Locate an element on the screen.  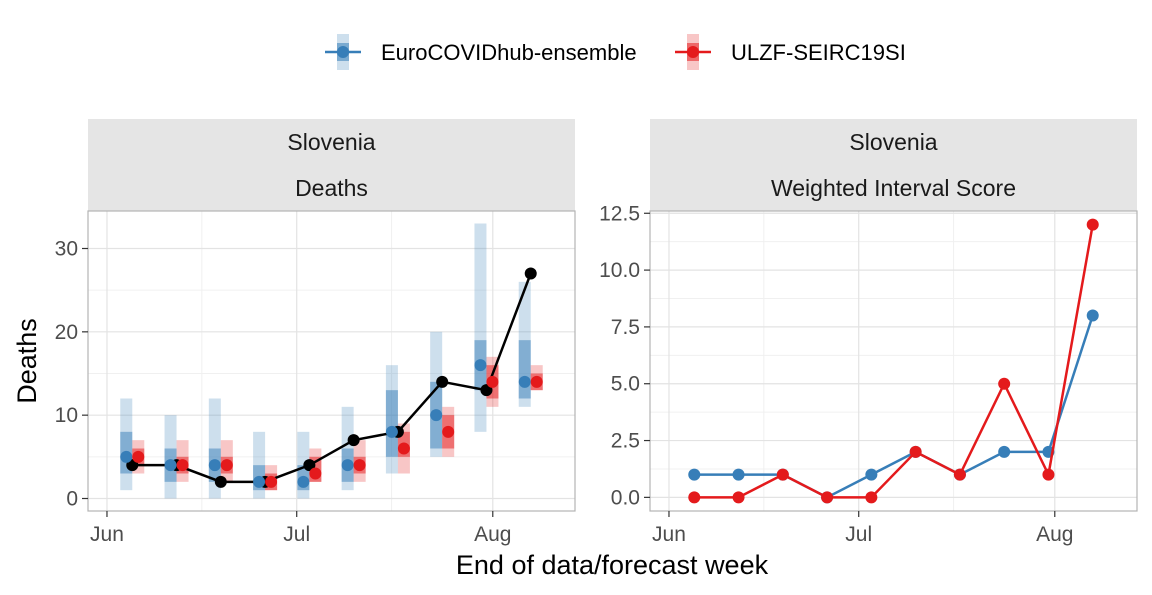
y-tick-label: 10.0 is located at coordinates (619, 270).